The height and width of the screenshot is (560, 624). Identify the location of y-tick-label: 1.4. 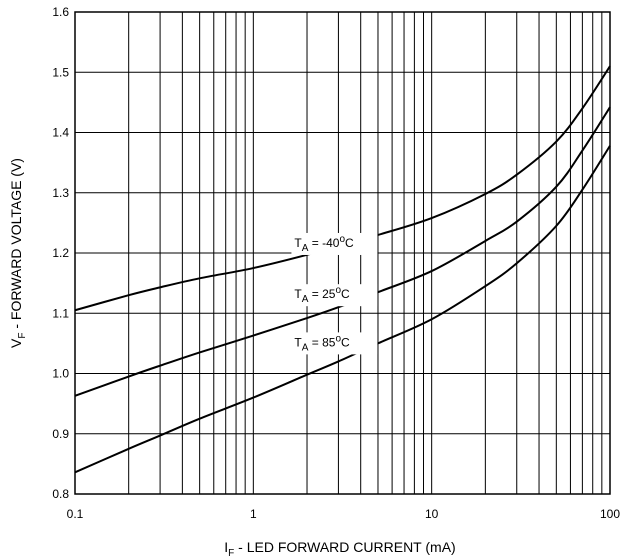
(60, 133).